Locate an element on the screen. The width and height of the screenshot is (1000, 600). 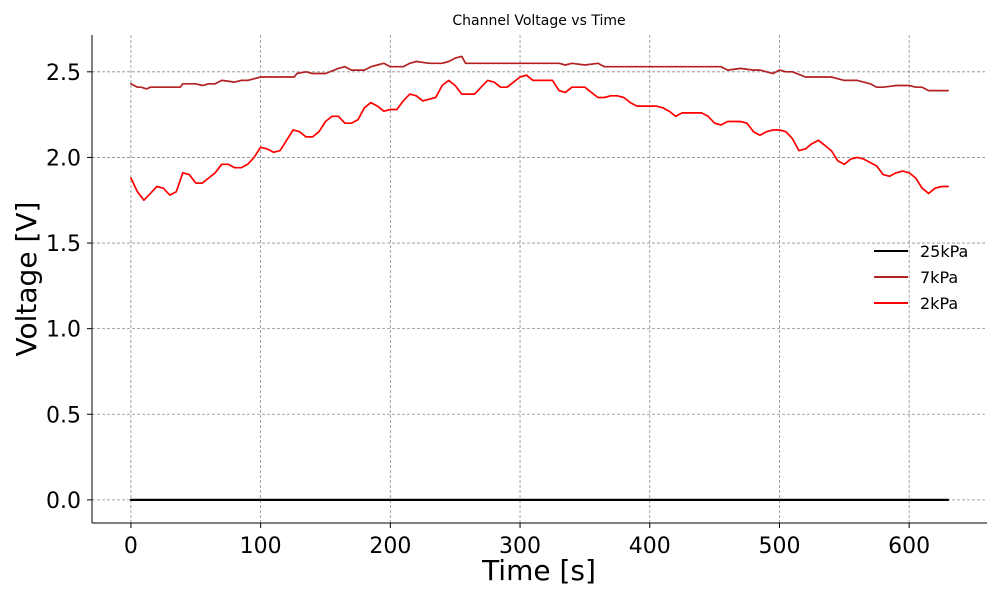
x-tick-label: 0 is located at coordinates (131, 546).